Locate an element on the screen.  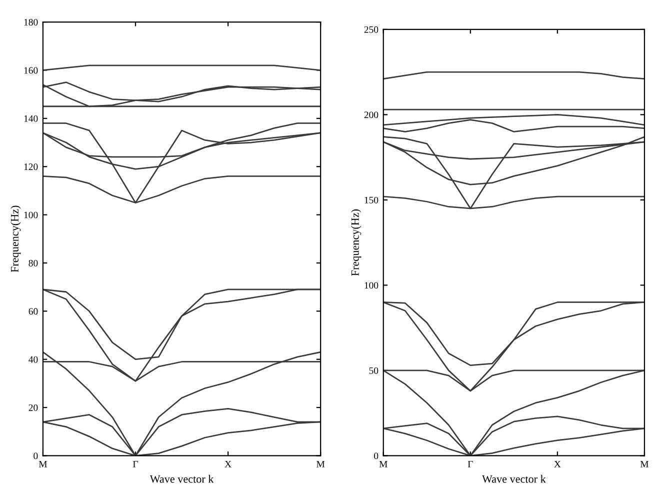
y-tick-label: 120 is located at coordinates (31, 167).